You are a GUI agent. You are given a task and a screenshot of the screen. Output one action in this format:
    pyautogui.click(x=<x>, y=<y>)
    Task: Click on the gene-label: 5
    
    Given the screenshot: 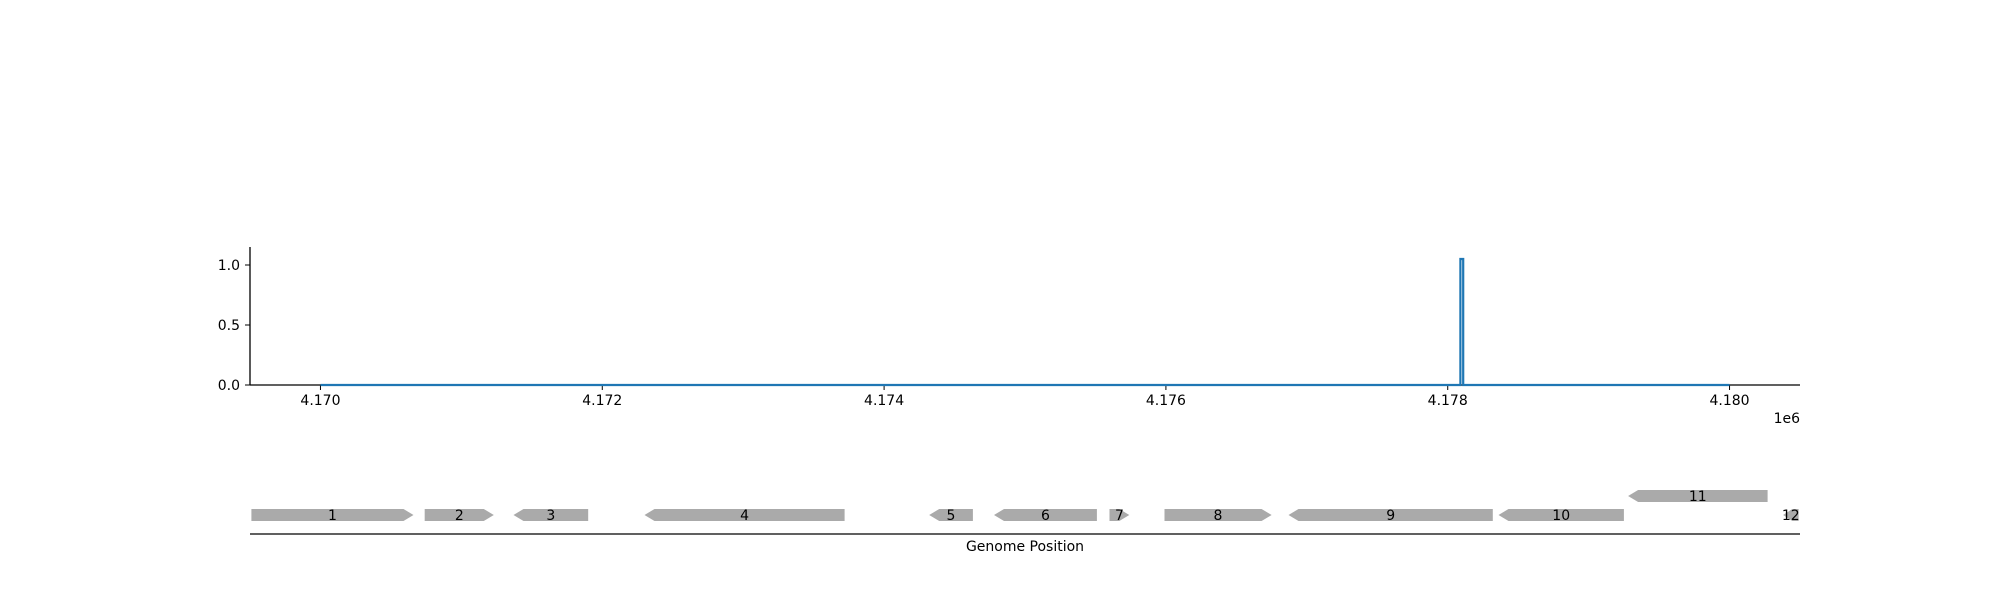 What is the action you would take?
    pyautogui.click(x=951, y=516)
    